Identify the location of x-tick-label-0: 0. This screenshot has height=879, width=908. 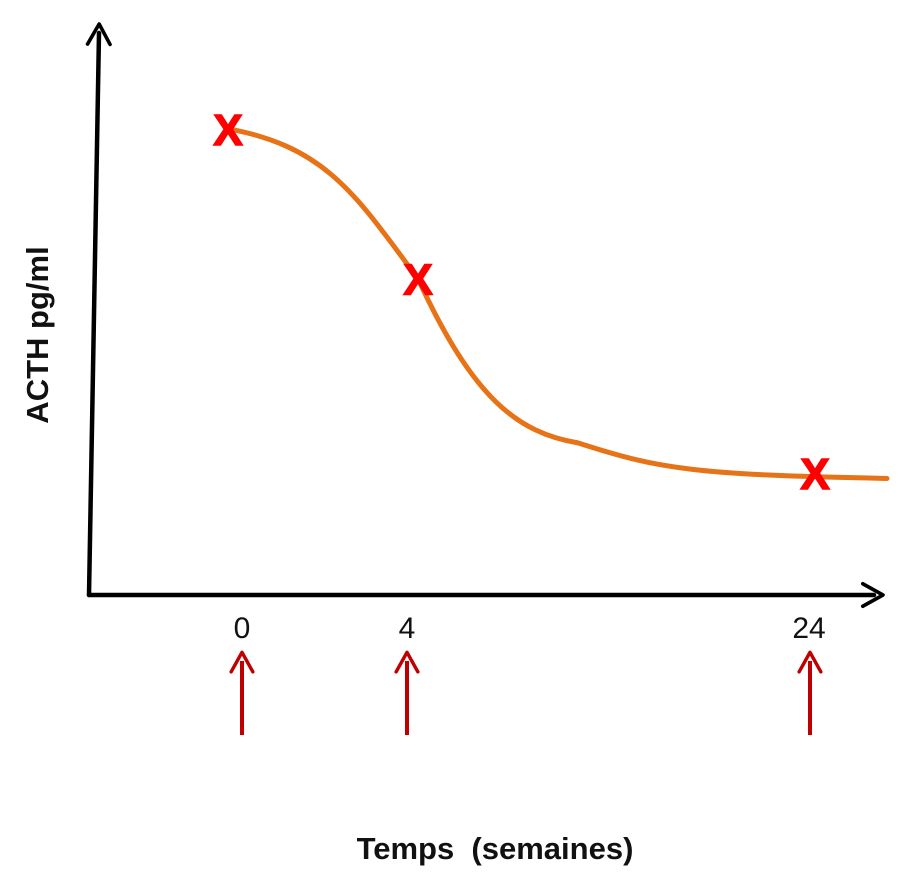
(242, 628).